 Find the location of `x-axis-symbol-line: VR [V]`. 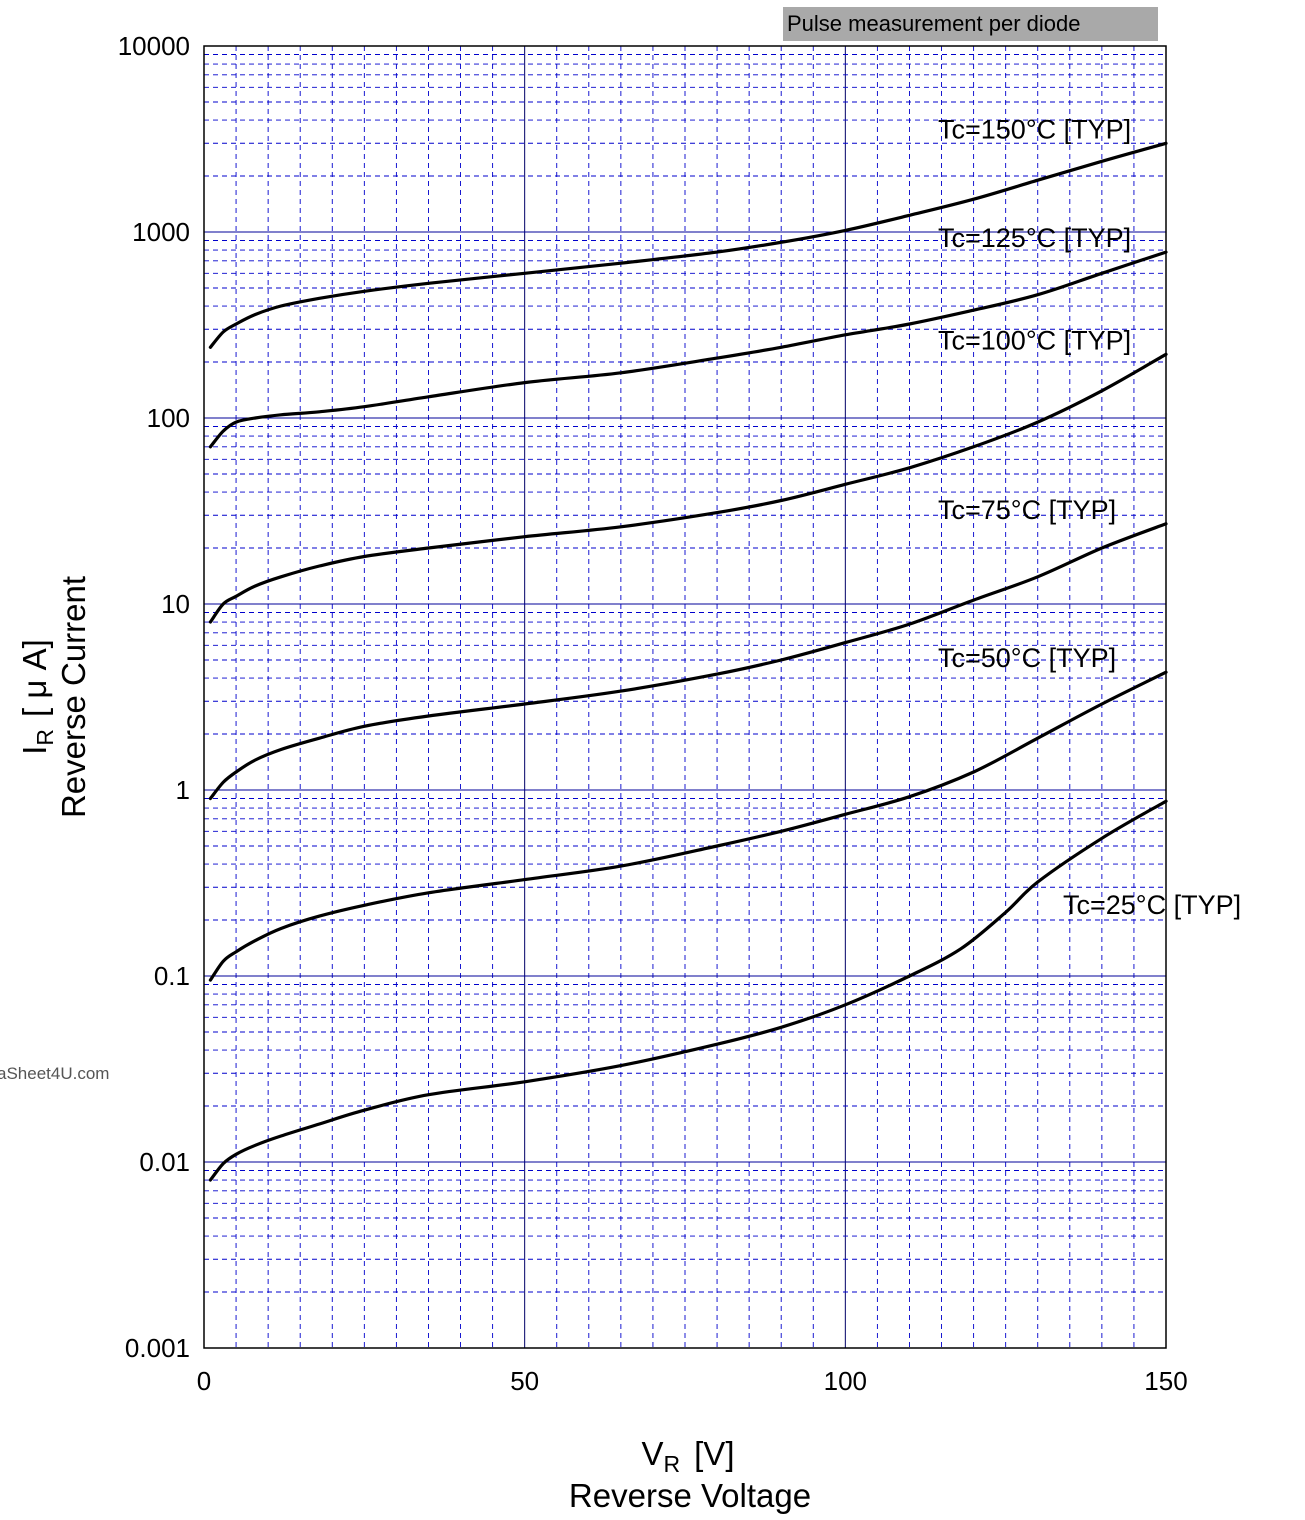

x-axis-symbol-line: VR [V] is located at coordinates (688, 1456).